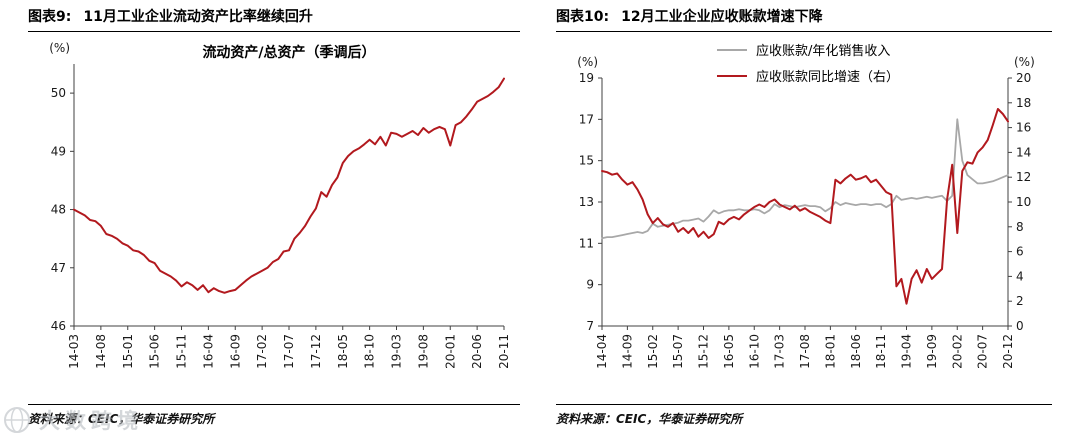  What do you see at coordinates (932, 351) in the screenshot?
I see `svg-text: 19-09` at bounding box center [932, 351].